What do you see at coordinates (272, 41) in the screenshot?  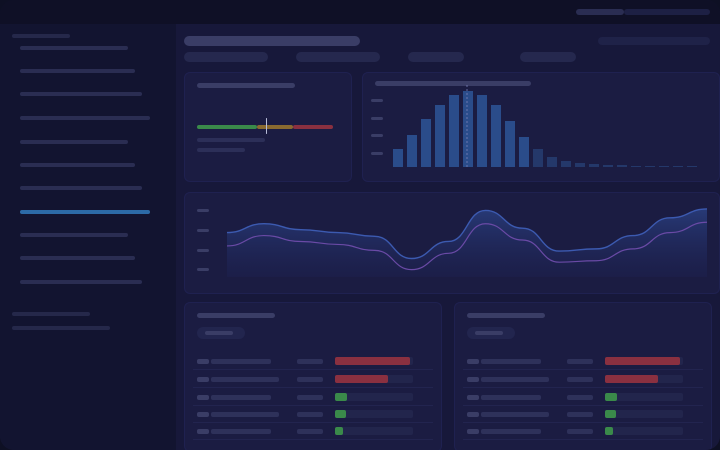 I see `page-title` at bounding box center [272, 41].